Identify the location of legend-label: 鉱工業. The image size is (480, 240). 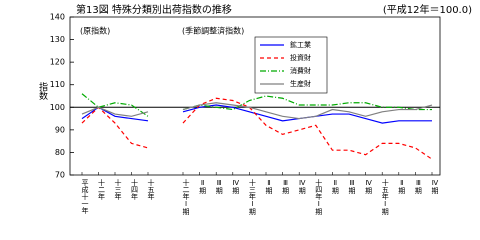
(300, 44).